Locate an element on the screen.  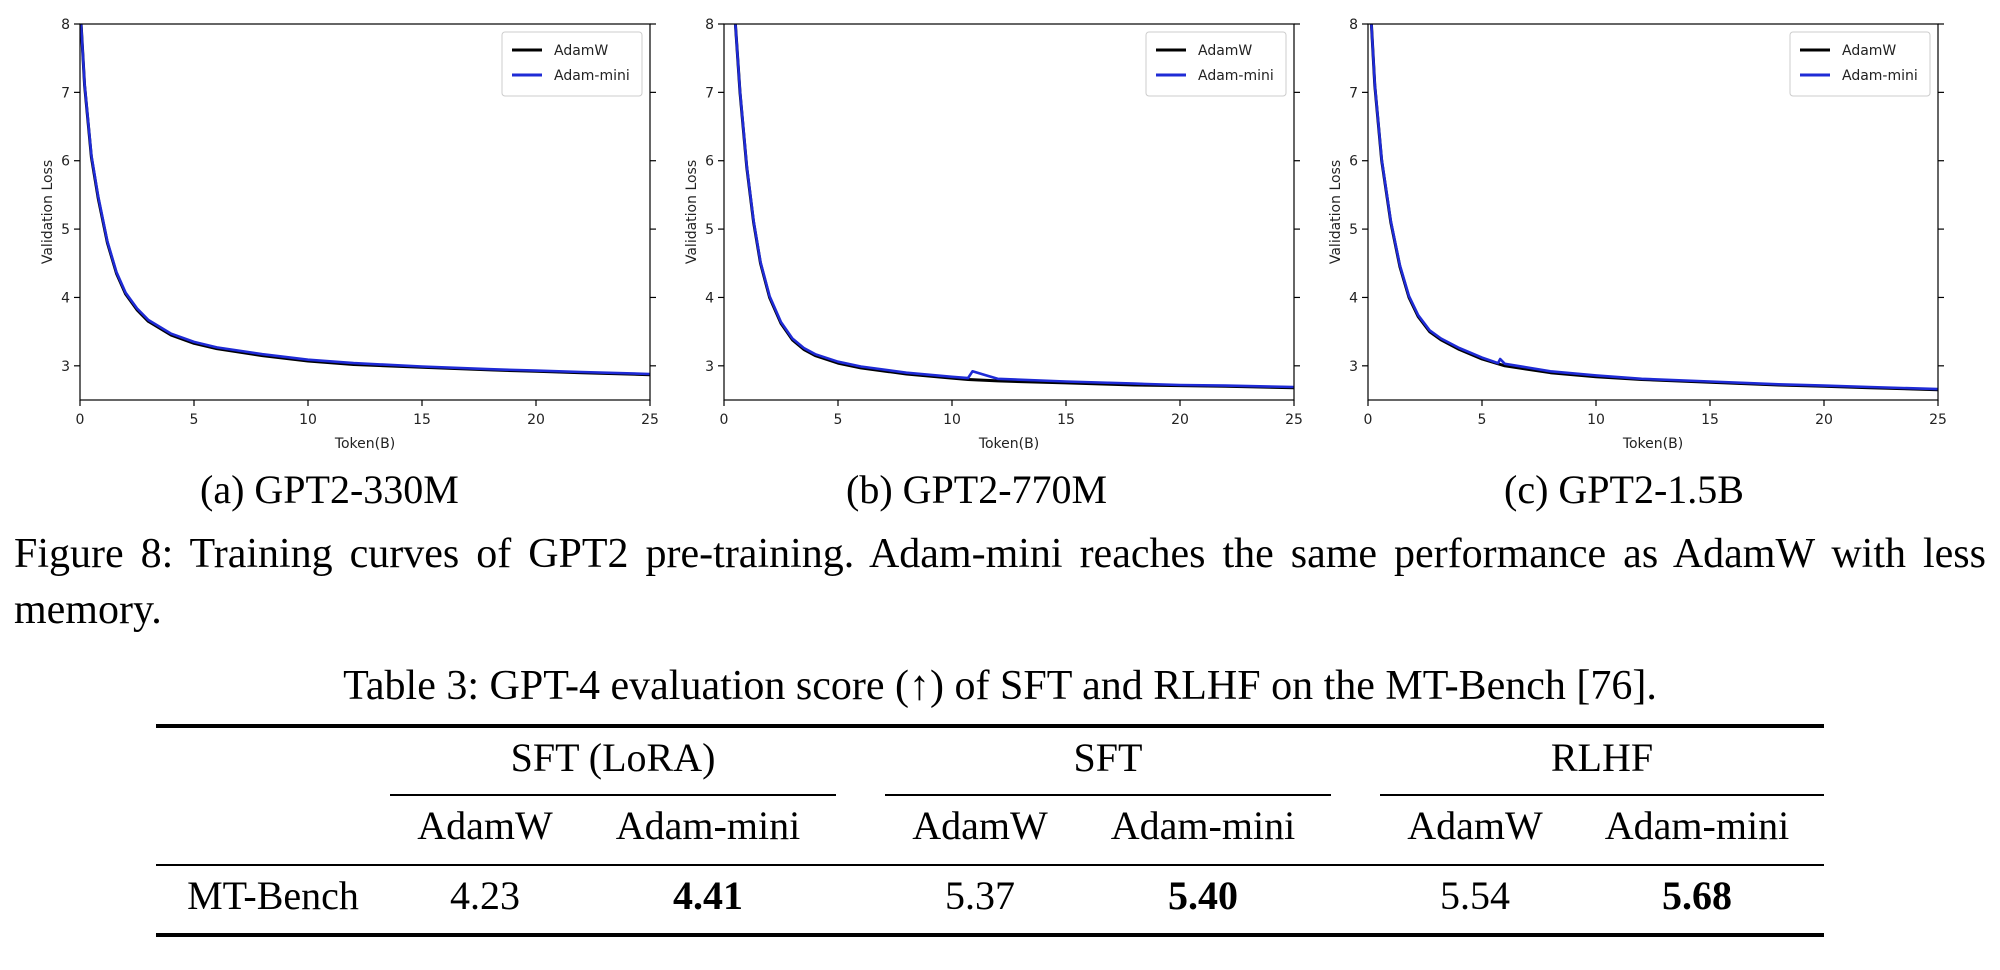
row-label-mt-bench: MT-Bench is located at coordinates (273, 895).